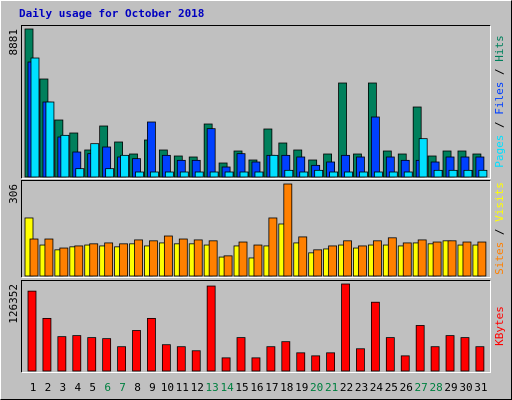 The image size is (512, 400). Describe the element at coordinates (435, 387) in the screenshot. I see `x-tick-label: 28` at that location.